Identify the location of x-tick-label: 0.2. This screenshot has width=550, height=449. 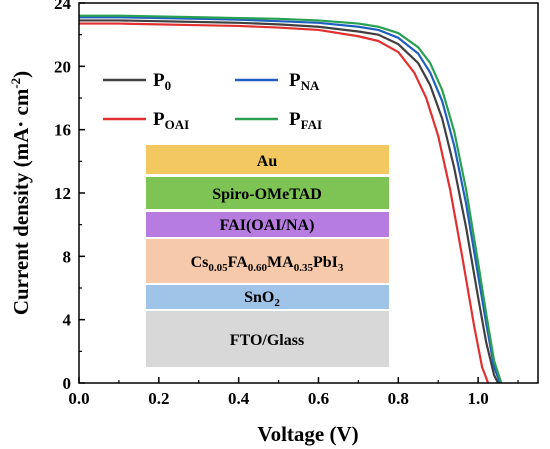
(158, 398).